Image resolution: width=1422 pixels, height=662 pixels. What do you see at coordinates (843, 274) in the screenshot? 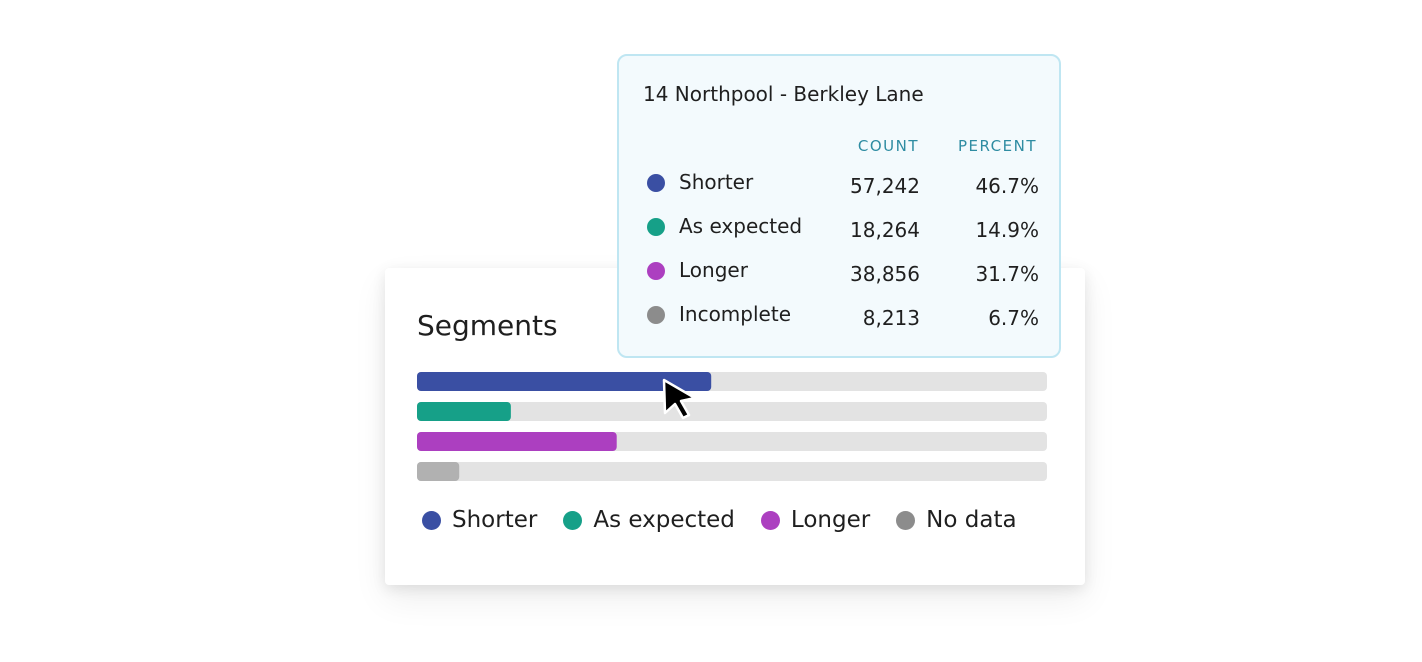
I see `tooltip-row-longer: Longer 38,856 31.7%` at bounding box center [843, 274].